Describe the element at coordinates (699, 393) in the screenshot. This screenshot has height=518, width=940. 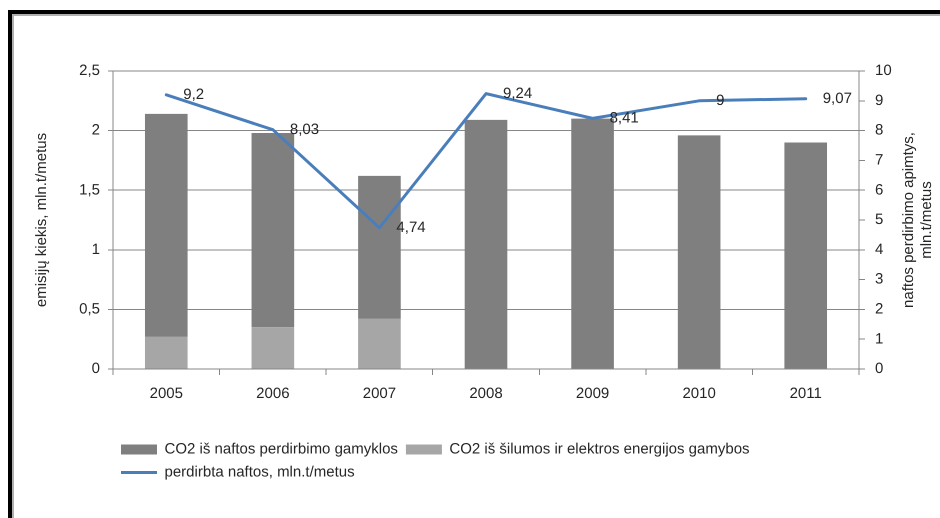
I see `x-tick-label: 2010` at that location.